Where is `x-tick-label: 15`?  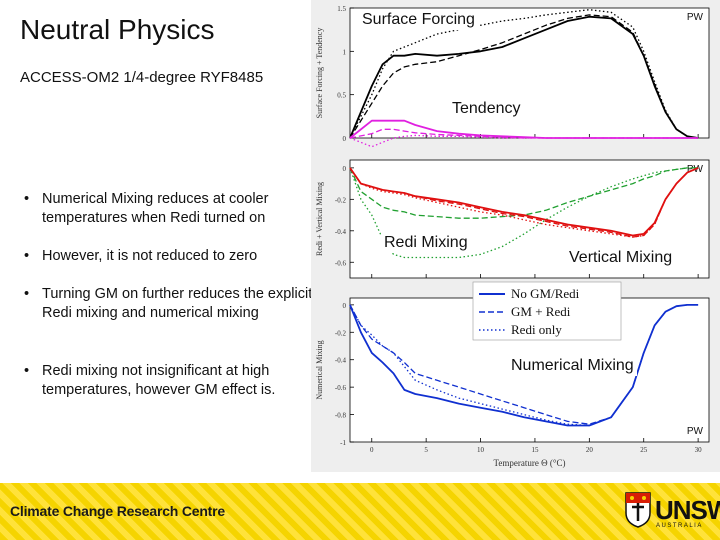
x-tick-label: 15 is located at coordinates (535, 450).